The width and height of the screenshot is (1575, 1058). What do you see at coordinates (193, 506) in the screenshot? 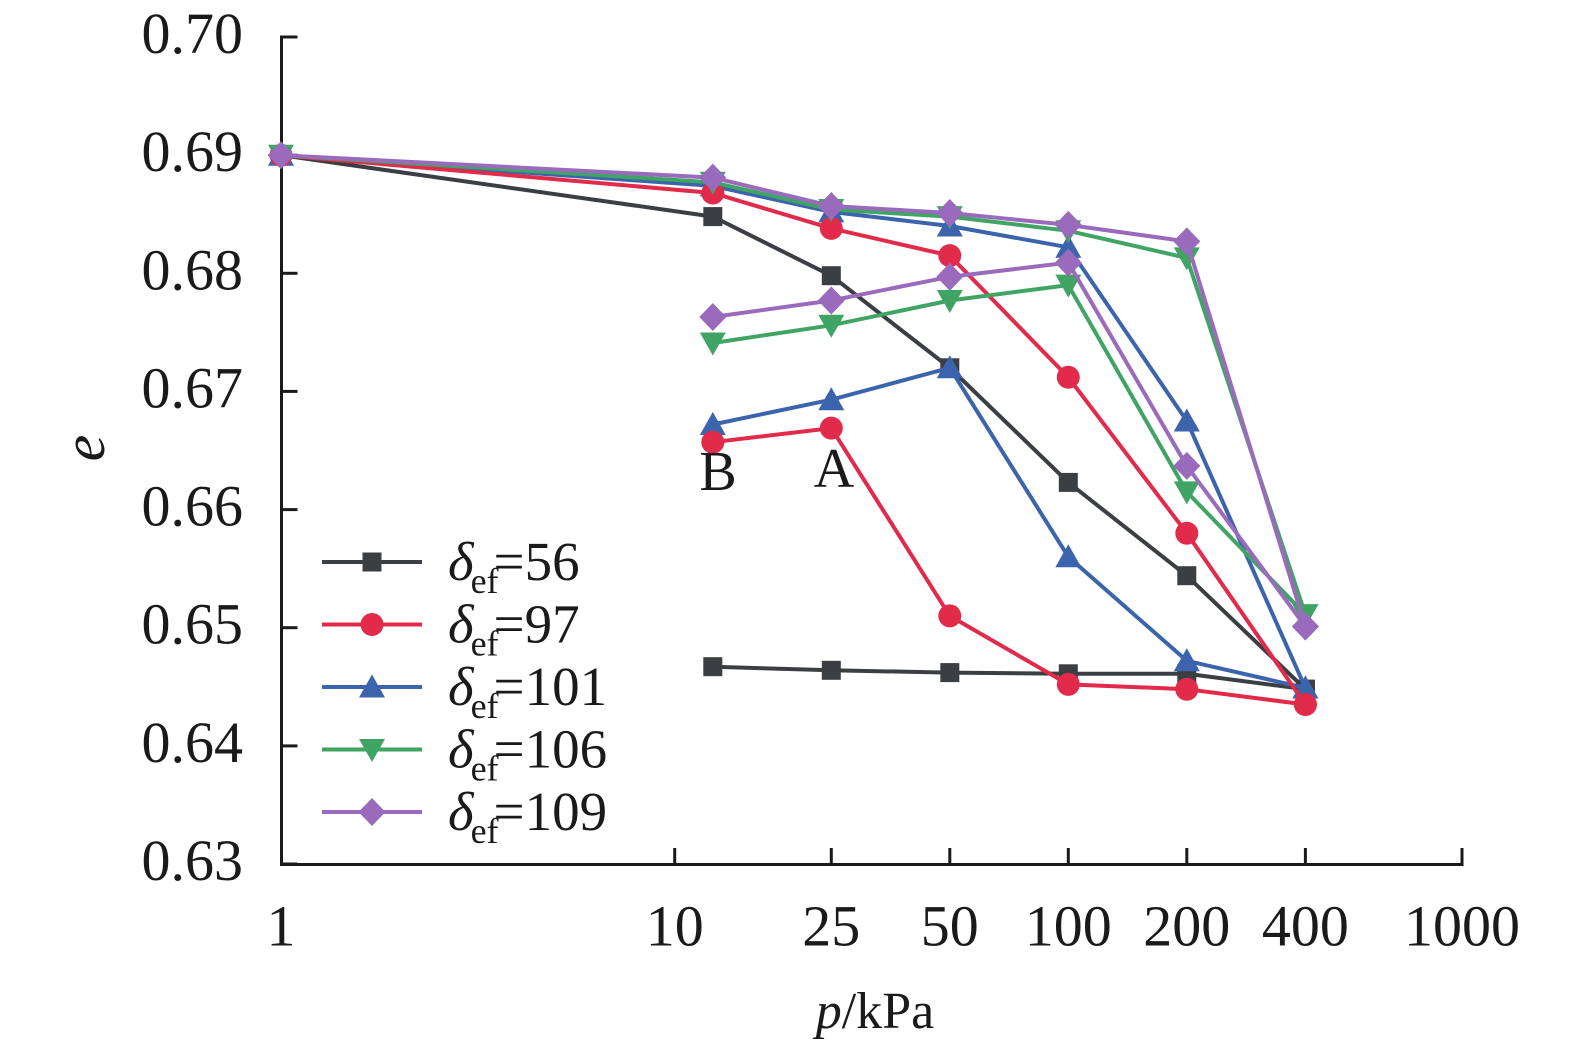
I see `svg-text: 0.66` at bounding box center [193, 506].